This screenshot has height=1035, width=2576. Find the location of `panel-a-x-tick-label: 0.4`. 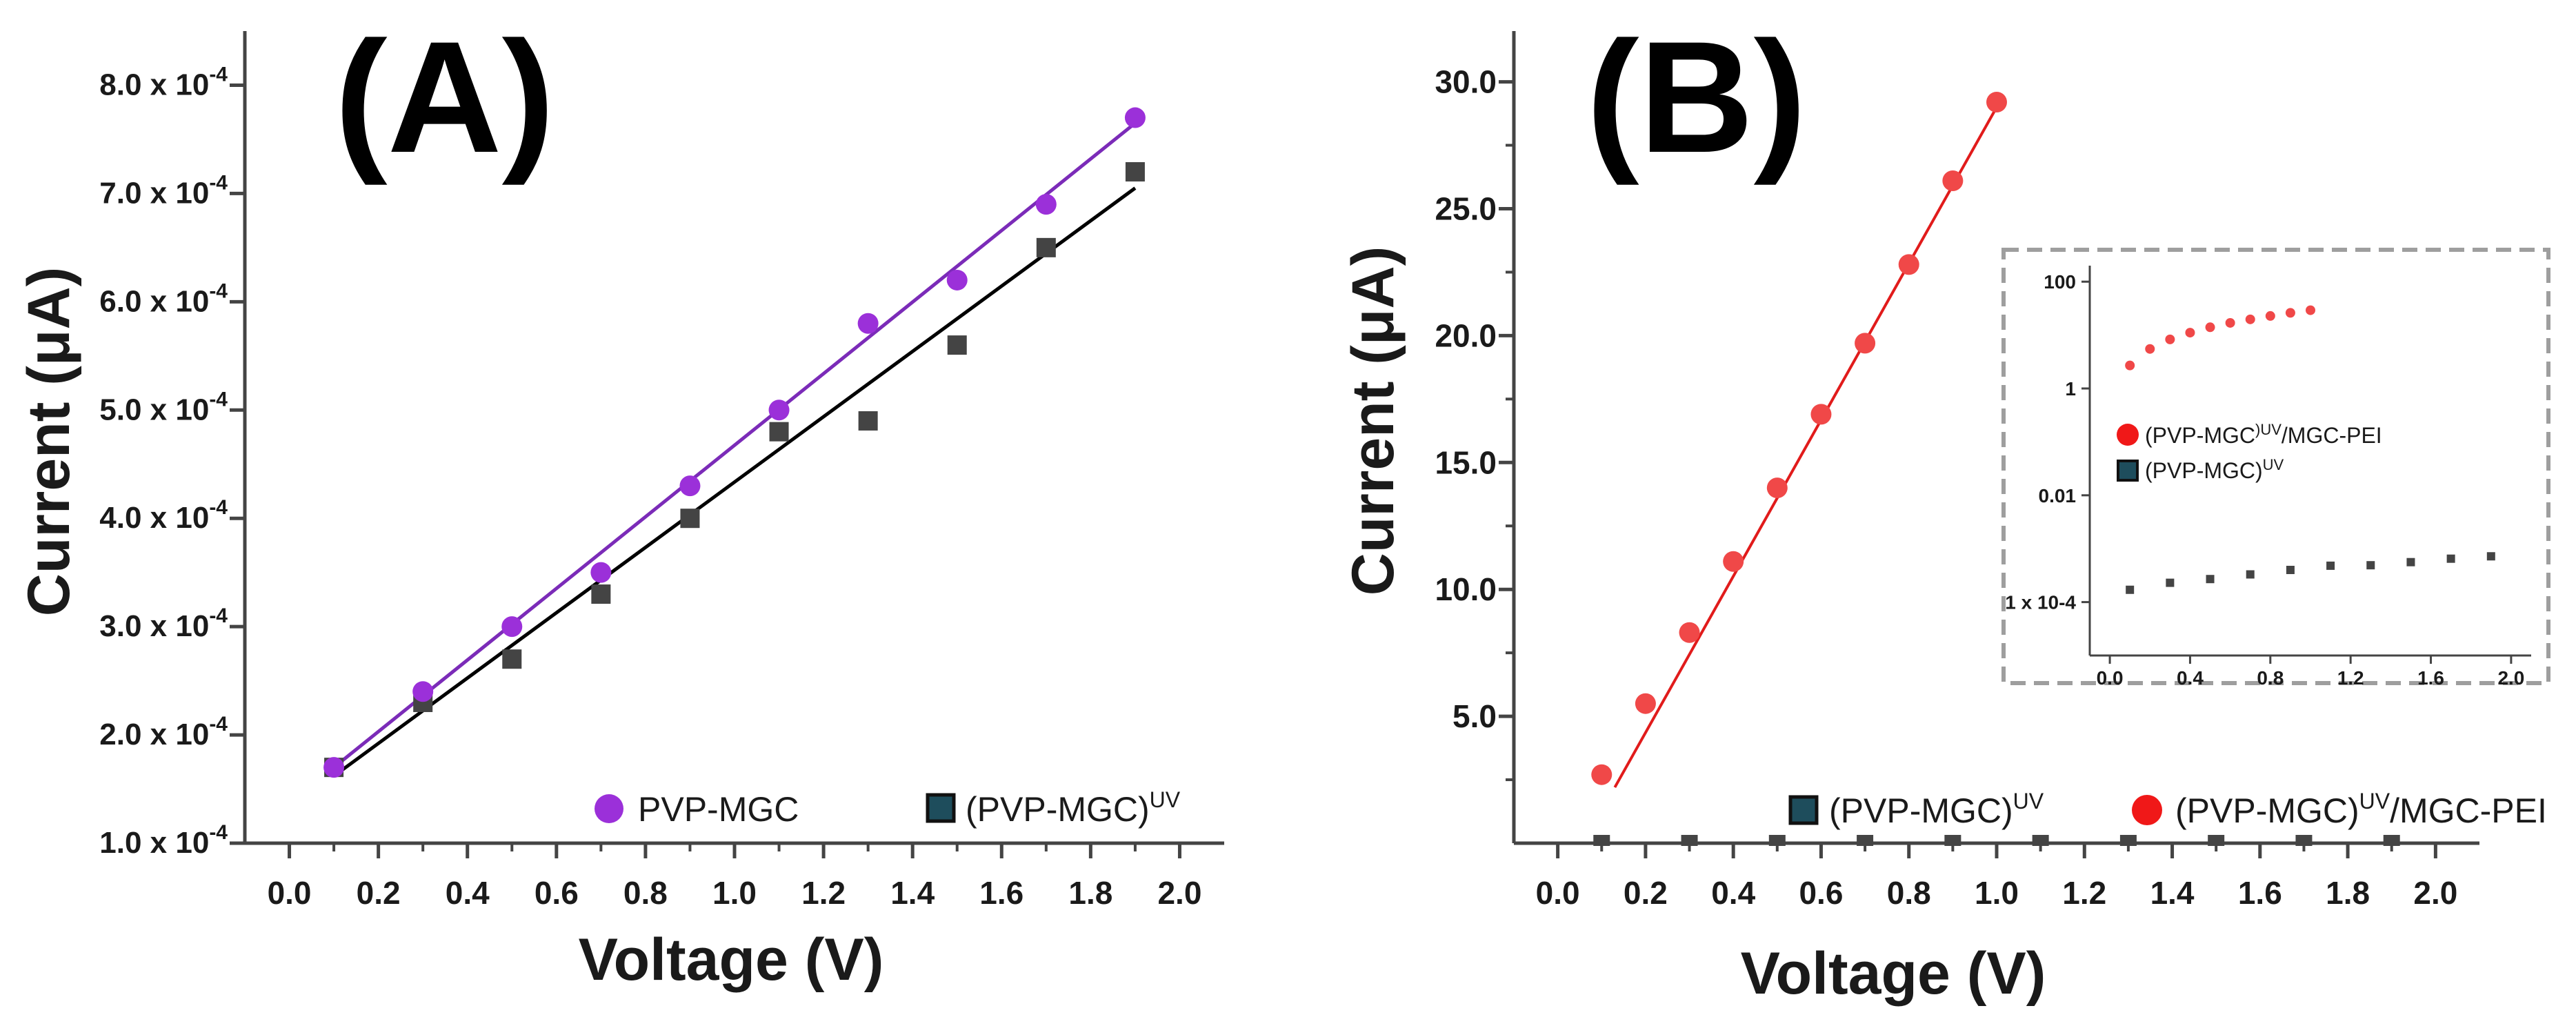

panel-a-x-tick-label: 0.4 is located at coordinates (468, 893).